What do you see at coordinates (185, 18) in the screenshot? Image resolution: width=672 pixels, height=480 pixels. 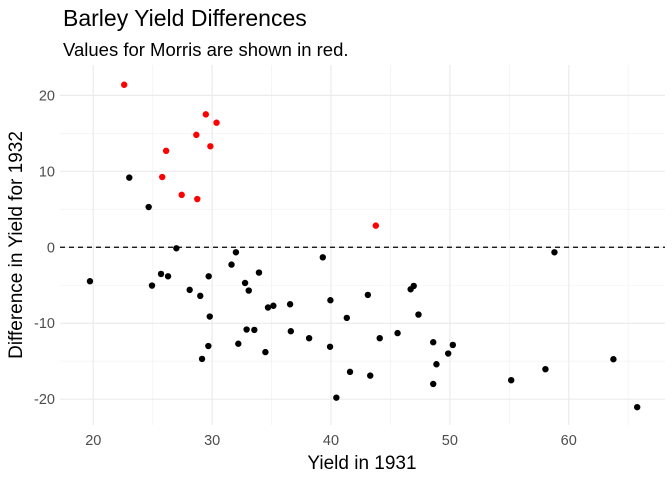 I see `chart-title: Barley Yield Differences` at bounding box center [185, 18].